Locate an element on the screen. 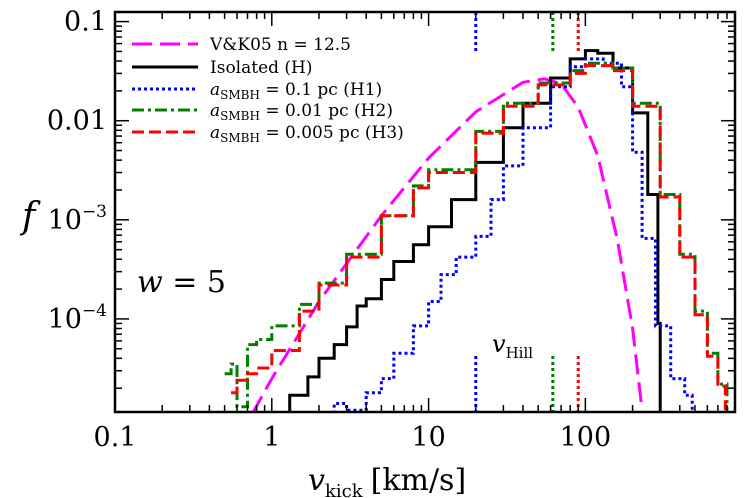 The height and width of the screenshot is (498, 747). legend-label-h3: aSMBH = 0.005 pc (H3) is located at coordinates (307, 134).